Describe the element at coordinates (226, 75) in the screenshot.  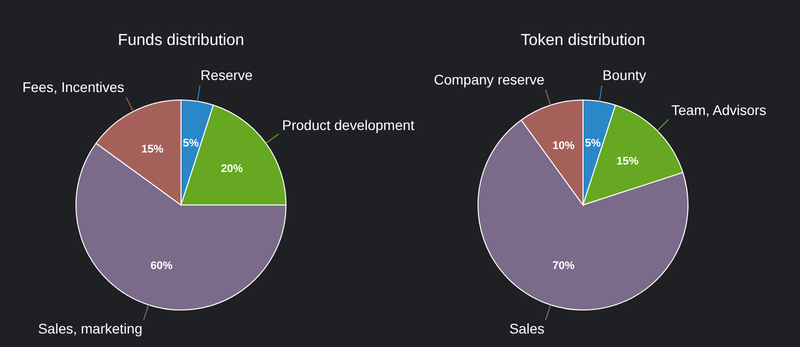
I see `slice-label: Reserve` at that location.